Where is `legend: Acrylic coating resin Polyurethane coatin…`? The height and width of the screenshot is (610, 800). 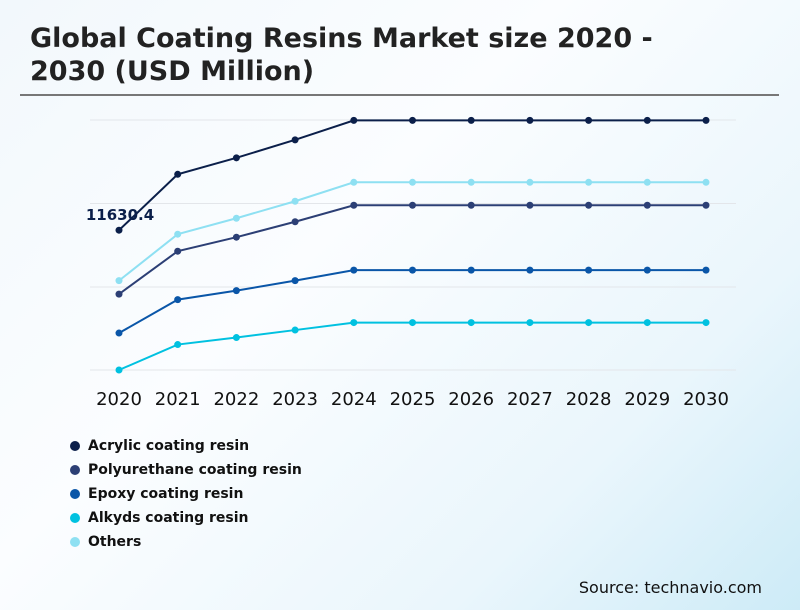 legend: Acrylic coating resin Polyurethane coatin… is located at coordinates (186, 494).